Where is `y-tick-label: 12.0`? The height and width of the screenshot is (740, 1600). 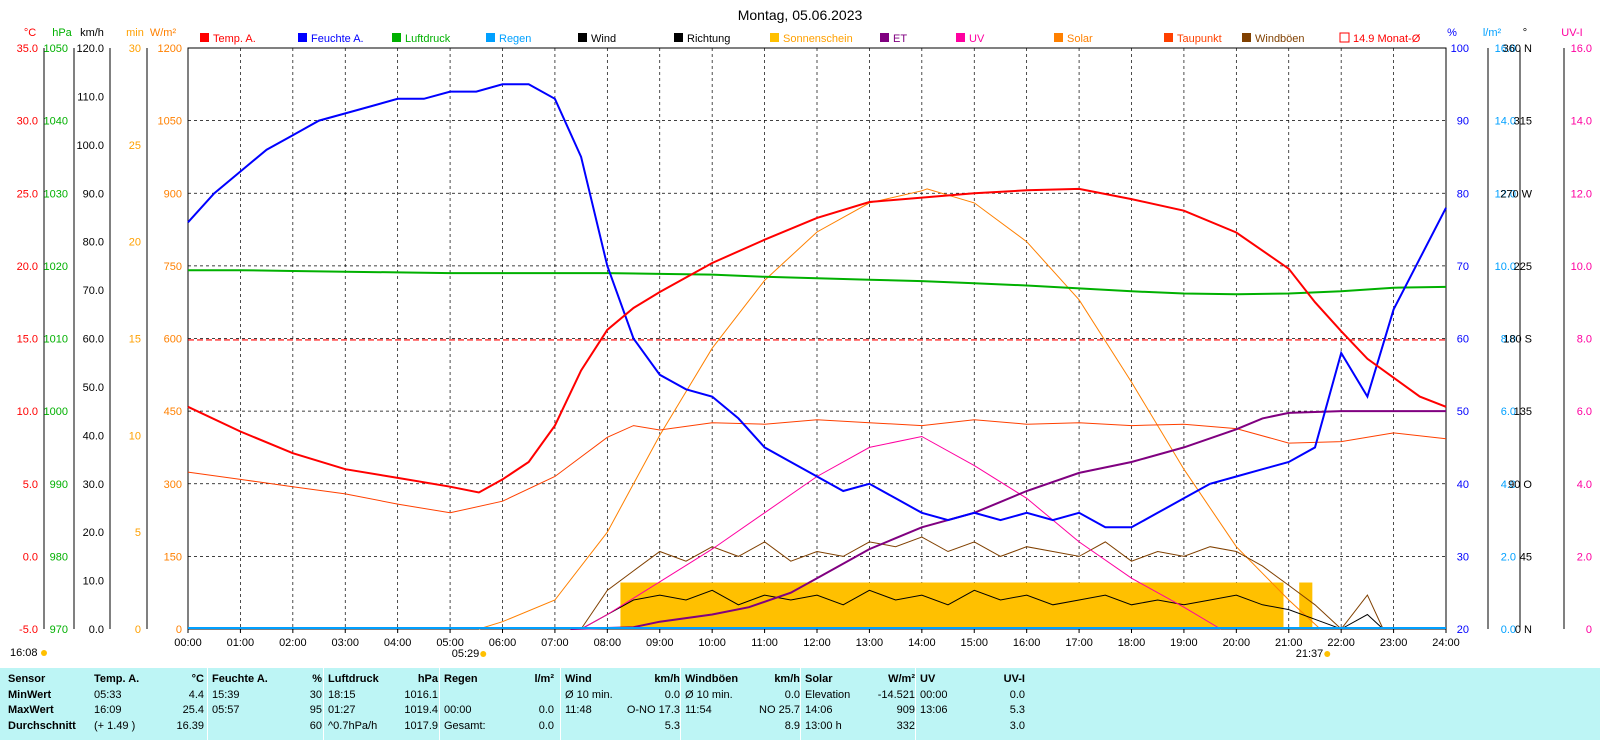 y-tick-label: 12.0 is located at coordinates (1581, 194).